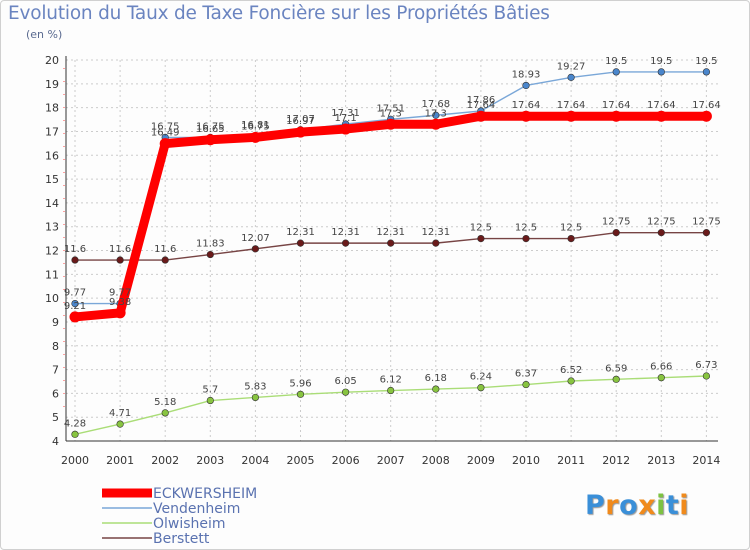 Image resolution: width=750 pixels, height=550 pixels. What do you see at coordinates (300, 119) in the screenshot?
I see `data-label-vendenheim: 17.07` at bounding box center [300, 119].